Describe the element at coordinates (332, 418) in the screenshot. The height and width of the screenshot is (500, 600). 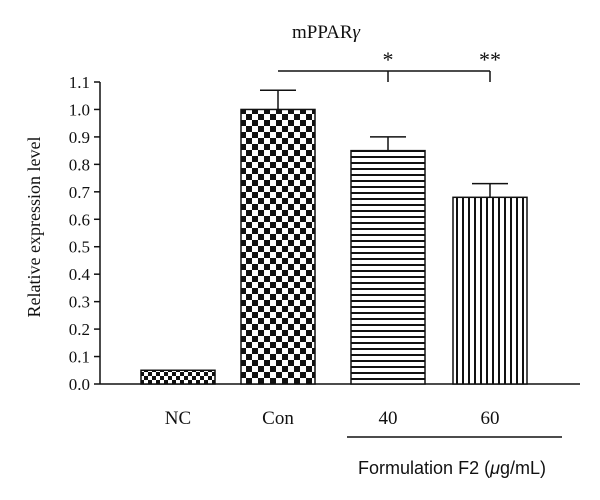
I see `category-labels: NC Con 40 60` at that location.